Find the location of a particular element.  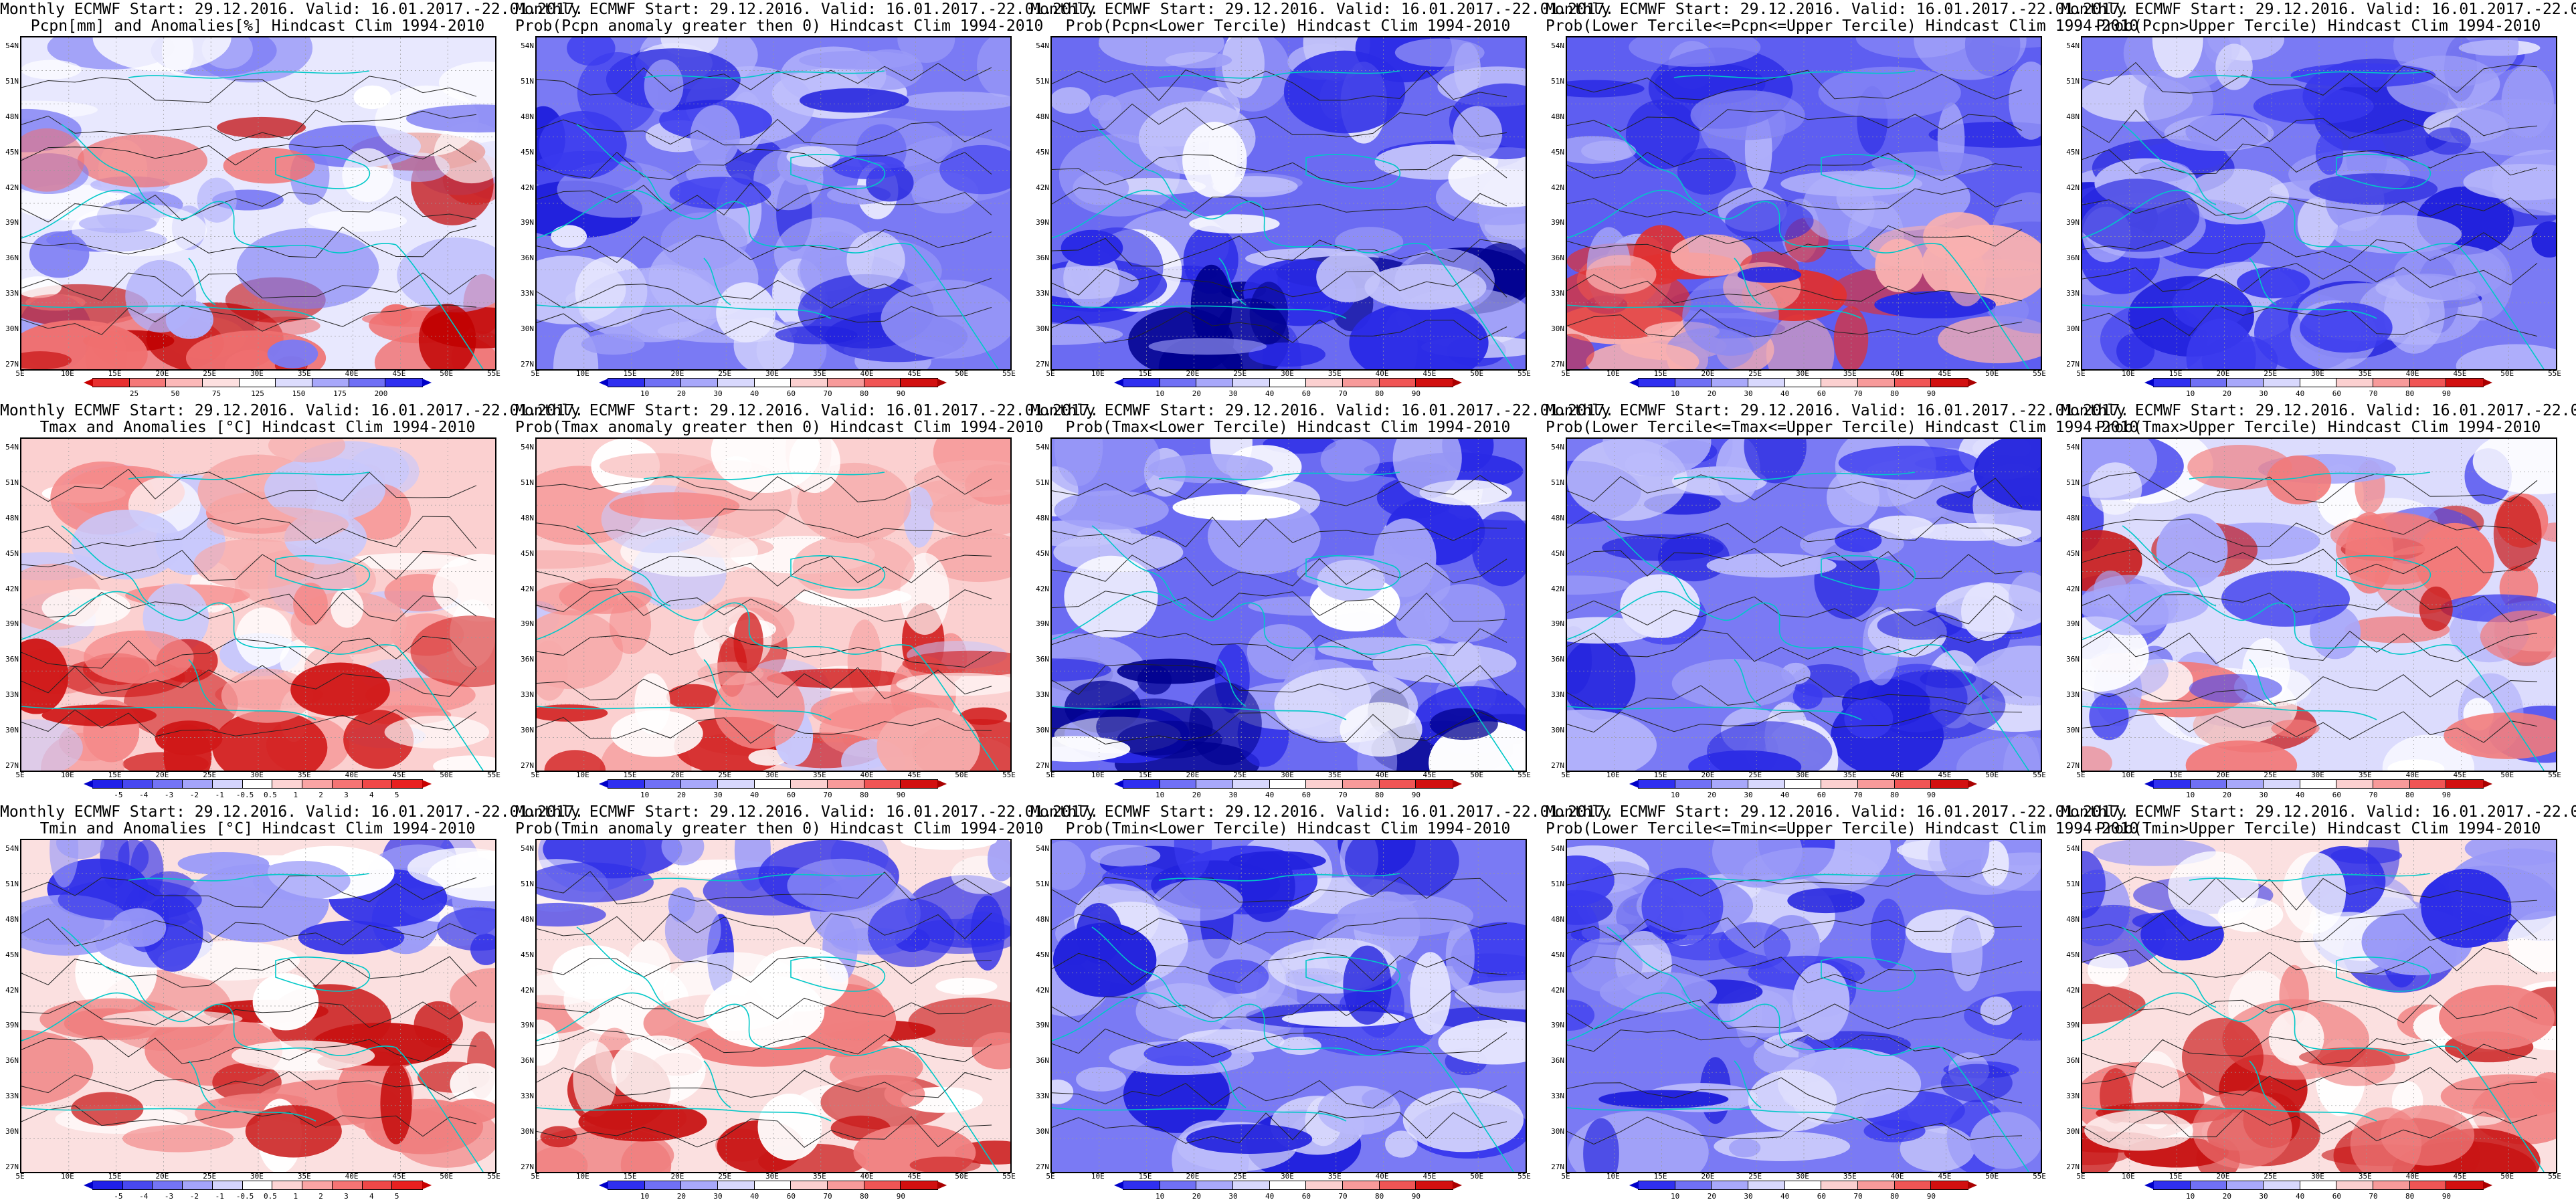

lat-lon-grid is located at coordinates (258, 1006).